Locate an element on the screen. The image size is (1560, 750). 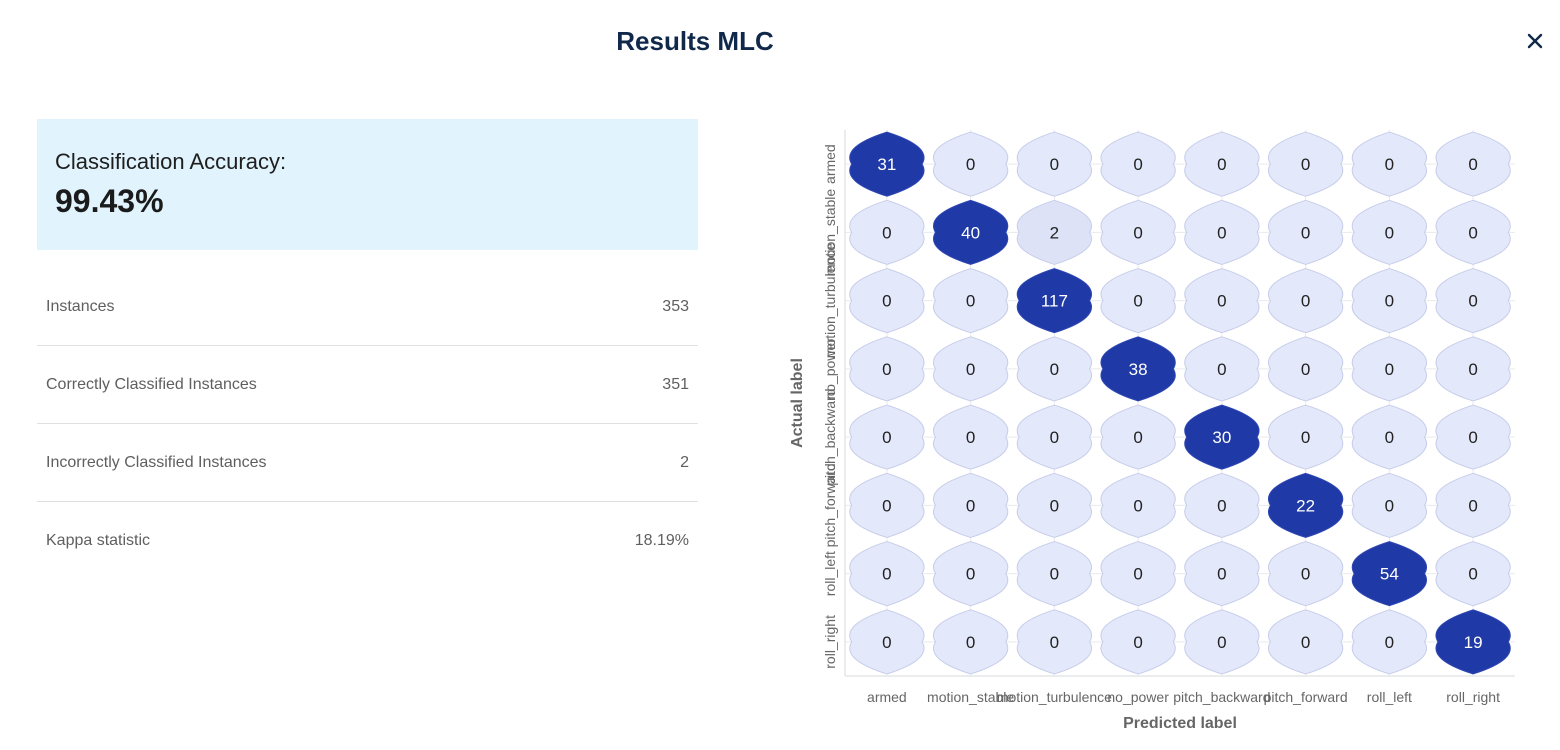
accuracy-card: Classification Accuracy: 99.43% is located at coordinates (367, 184).